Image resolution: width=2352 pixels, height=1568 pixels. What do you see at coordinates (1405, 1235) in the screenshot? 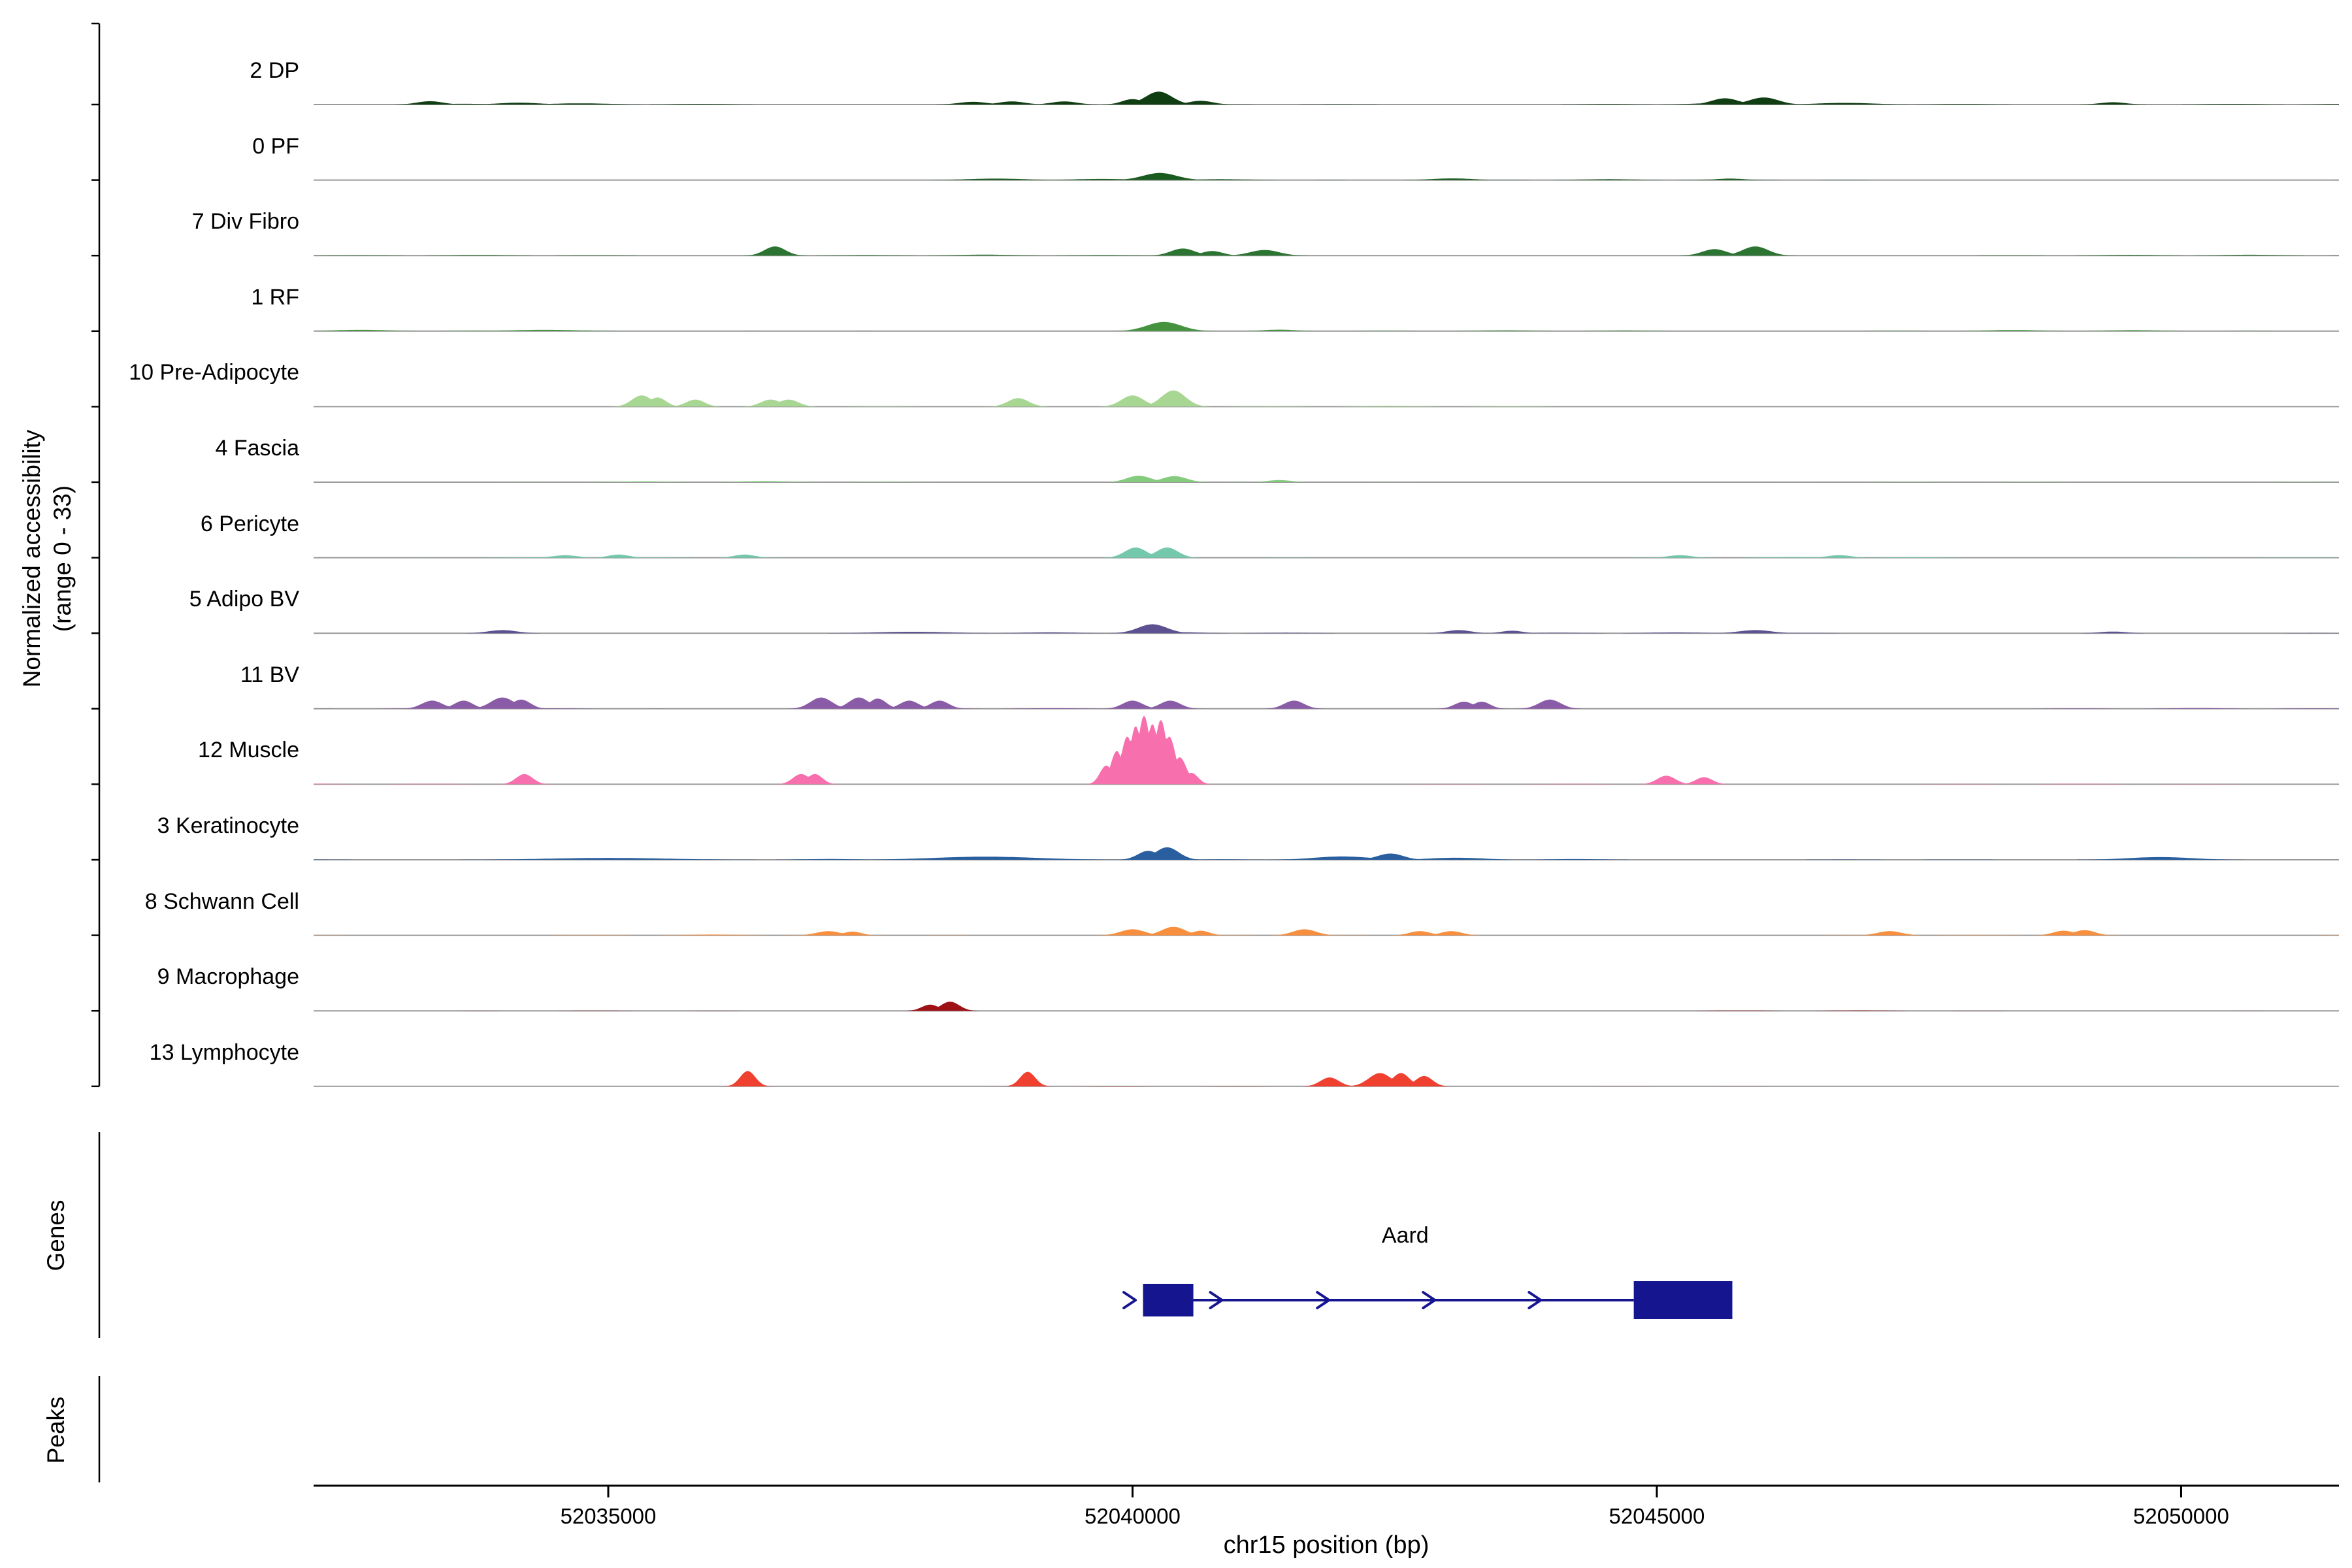
I see `gene-name-label: Aard` at bounding box center [1405, 1235].